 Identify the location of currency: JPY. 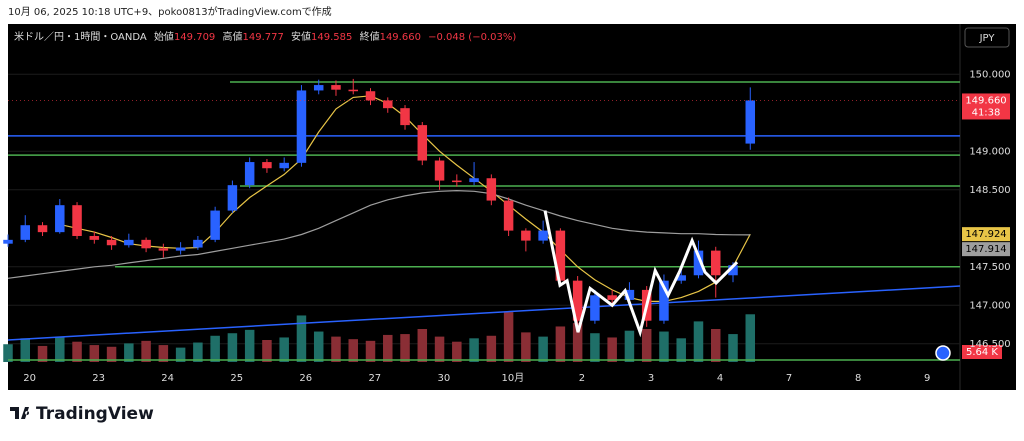
(987, 38).